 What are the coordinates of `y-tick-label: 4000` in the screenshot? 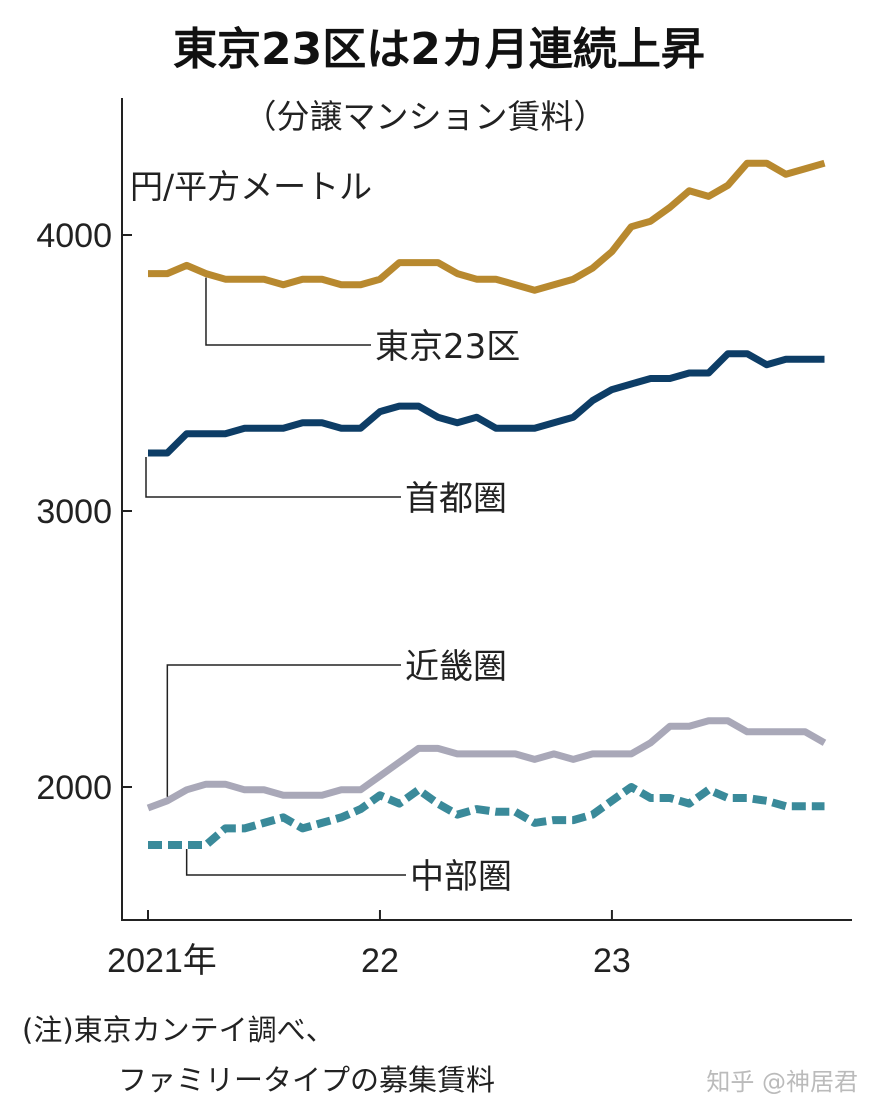 It's located at (74, 236).